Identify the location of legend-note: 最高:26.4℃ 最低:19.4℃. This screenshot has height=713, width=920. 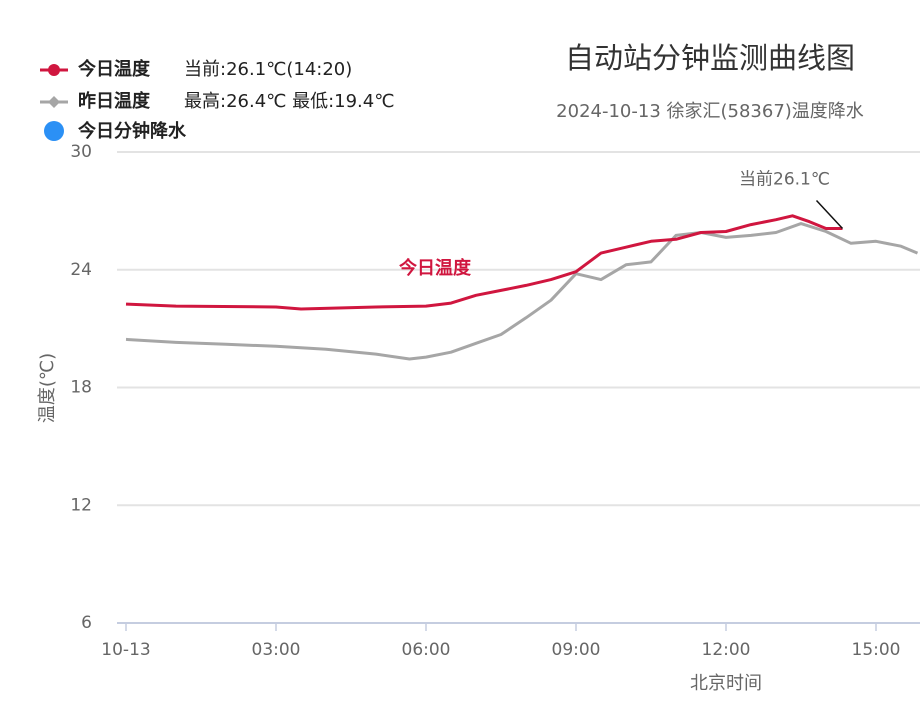
(289, 101).